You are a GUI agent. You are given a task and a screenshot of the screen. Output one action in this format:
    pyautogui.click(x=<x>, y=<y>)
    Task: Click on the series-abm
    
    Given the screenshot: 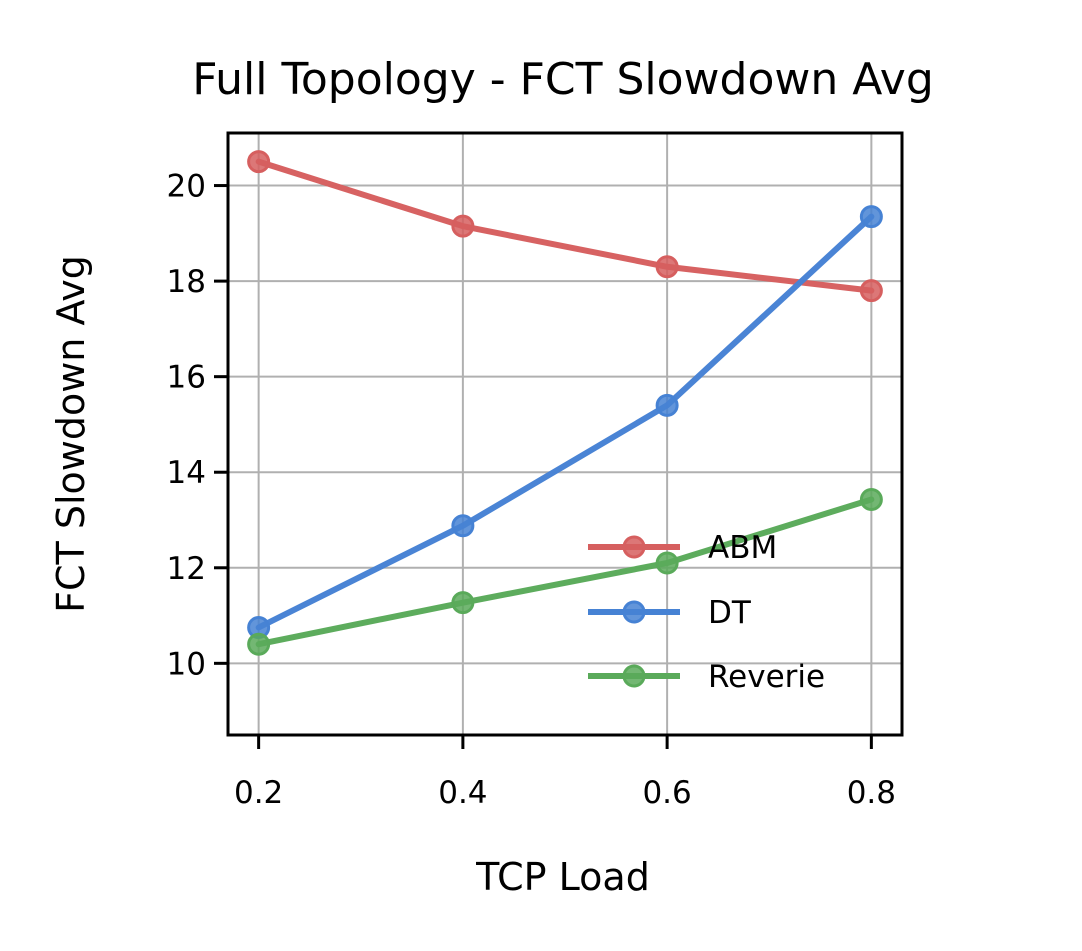 What is the action you would take?
    pyautogui.click(x=565, y=226)
    